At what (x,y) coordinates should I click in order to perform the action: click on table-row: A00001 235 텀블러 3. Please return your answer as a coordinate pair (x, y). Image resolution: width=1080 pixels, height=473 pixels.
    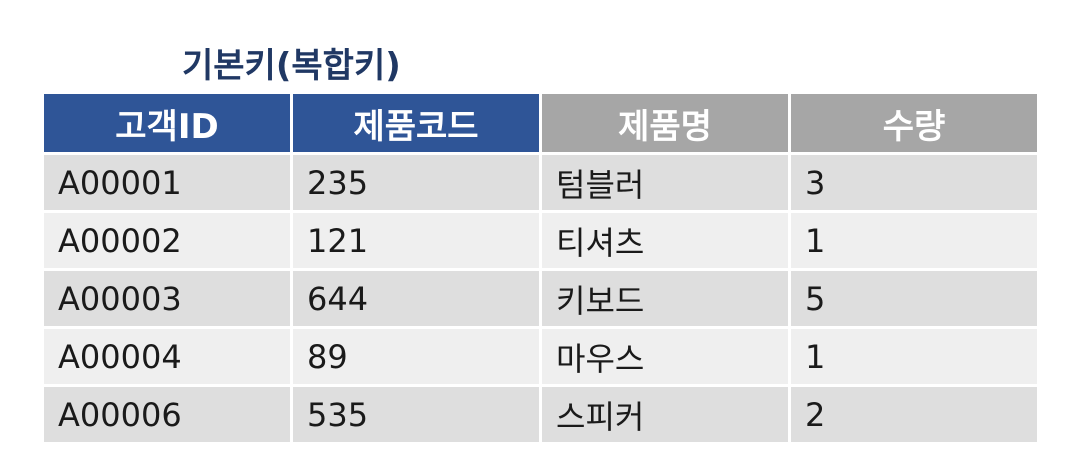
    Looking at the image, I should click on (540, 182).